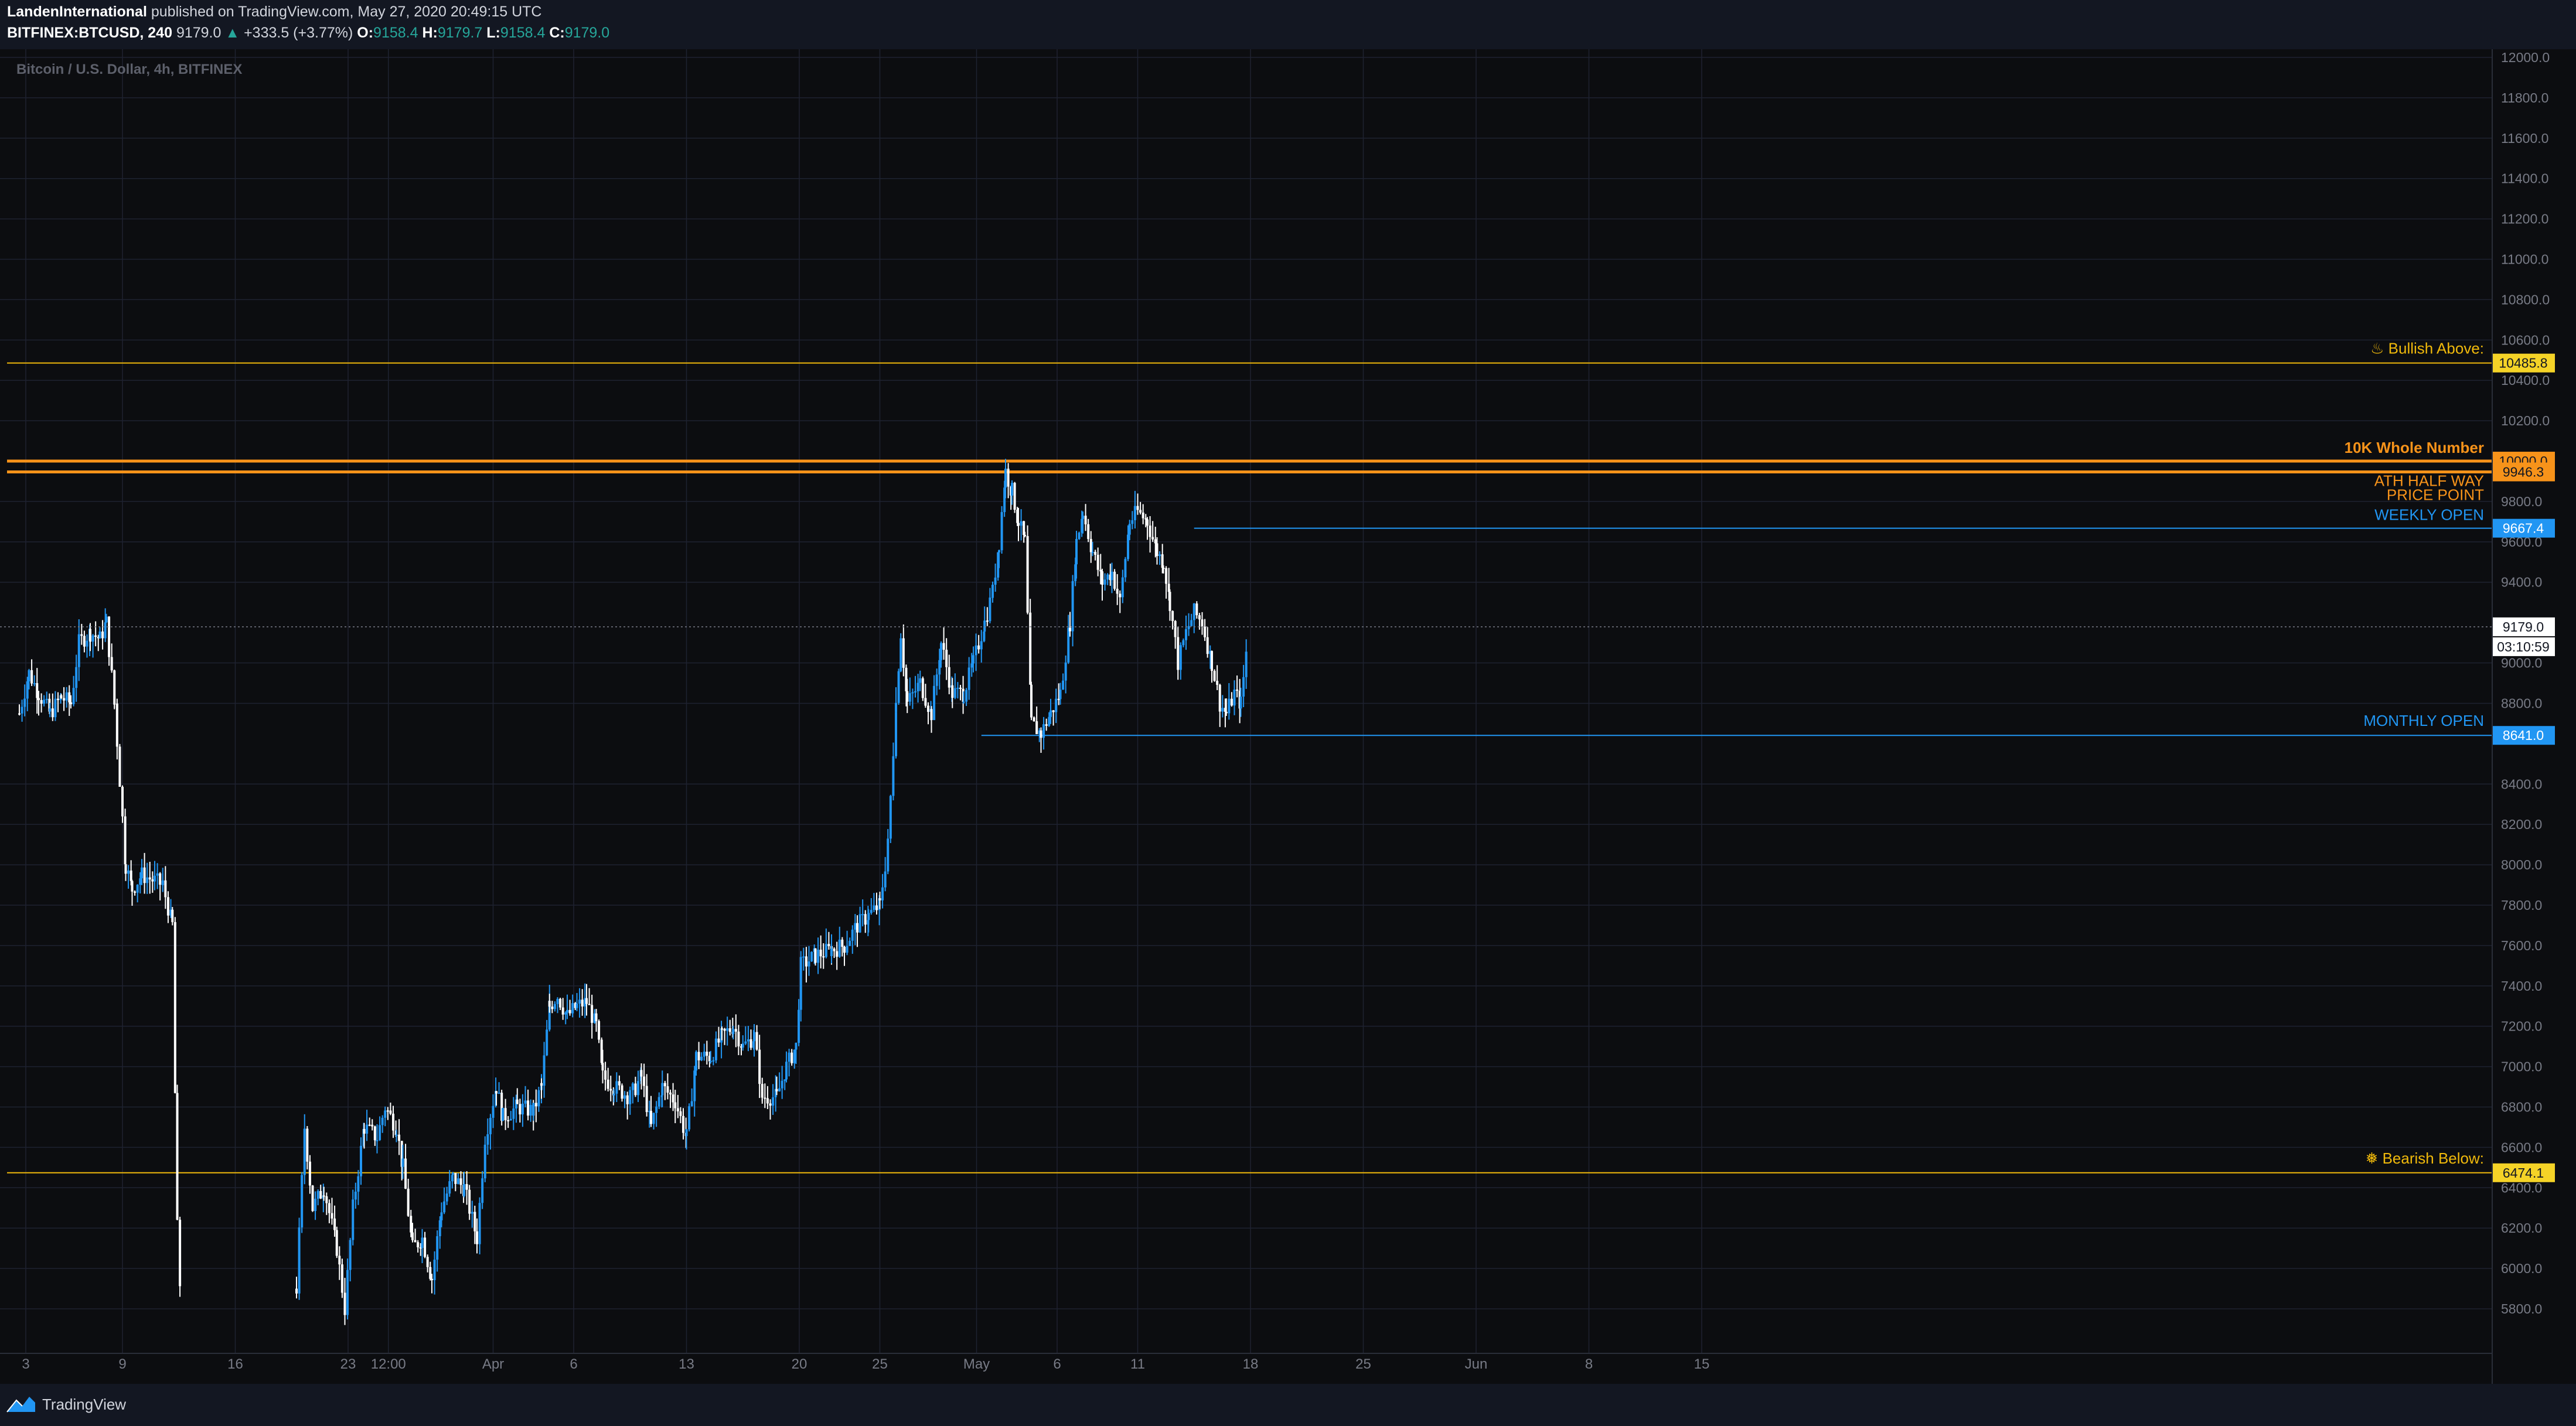 The image size is (2576, 1426). Describe the element at coordinates (865, 1364) in the screenshot. I see `time-axis: 3 9 16 23 12:00 Apr 6 13 20 25 May 6 11 18 25 Jun 8 15` at that location.